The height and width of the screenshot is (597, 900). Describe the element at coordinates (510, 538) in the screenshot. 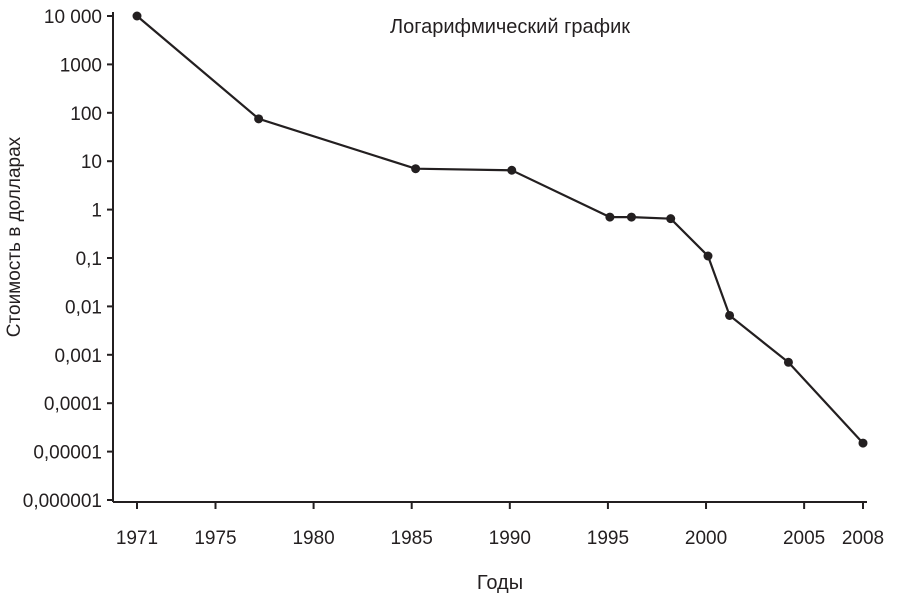

I see `x-tick-label: 1990` at that location.